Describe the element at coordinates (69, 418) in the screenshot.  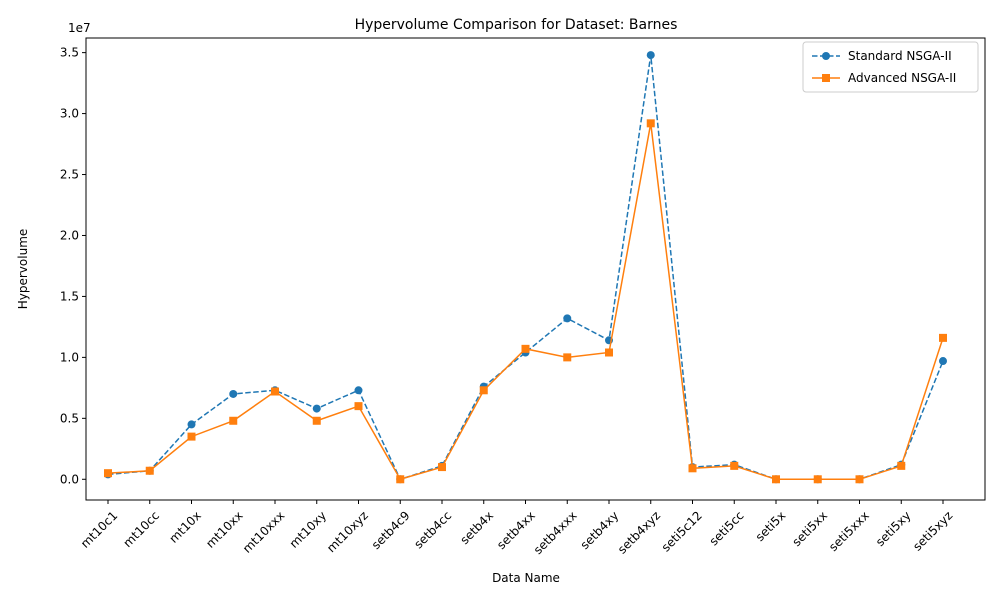
I see `y-tick-label: 0.5` at that location.